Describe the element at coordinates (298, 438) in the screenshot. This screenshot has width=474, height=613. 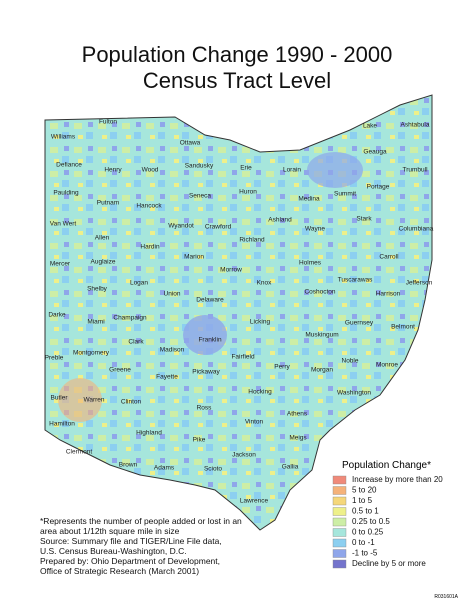
I see `county-label: Meigs` at that location.